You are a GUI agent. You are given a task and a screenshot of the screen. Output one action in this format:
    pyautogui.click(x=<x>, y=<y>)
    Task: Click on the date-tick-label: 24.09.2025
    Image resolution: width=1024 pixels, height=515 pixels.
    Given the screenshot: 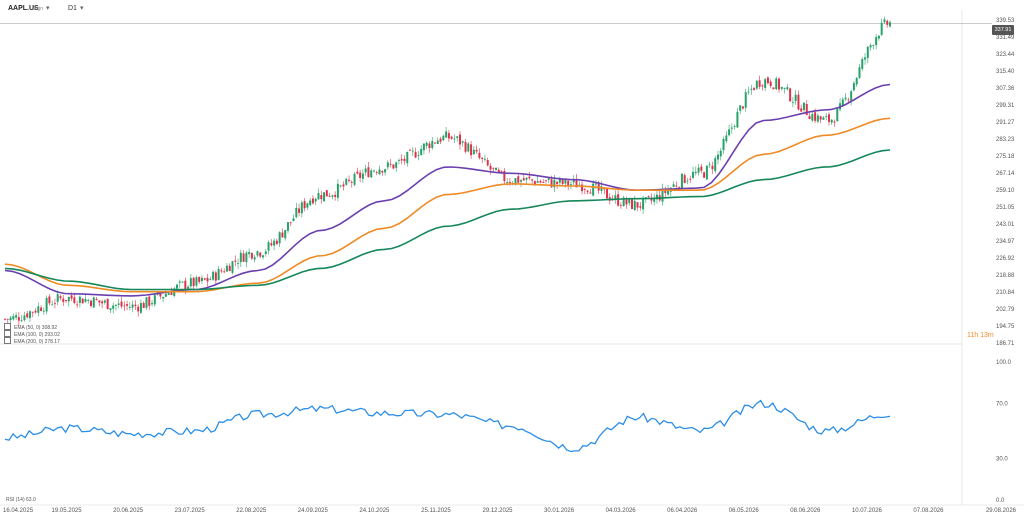 What is the action you would take?
    pyautogui.click(x=313, y=511)
    